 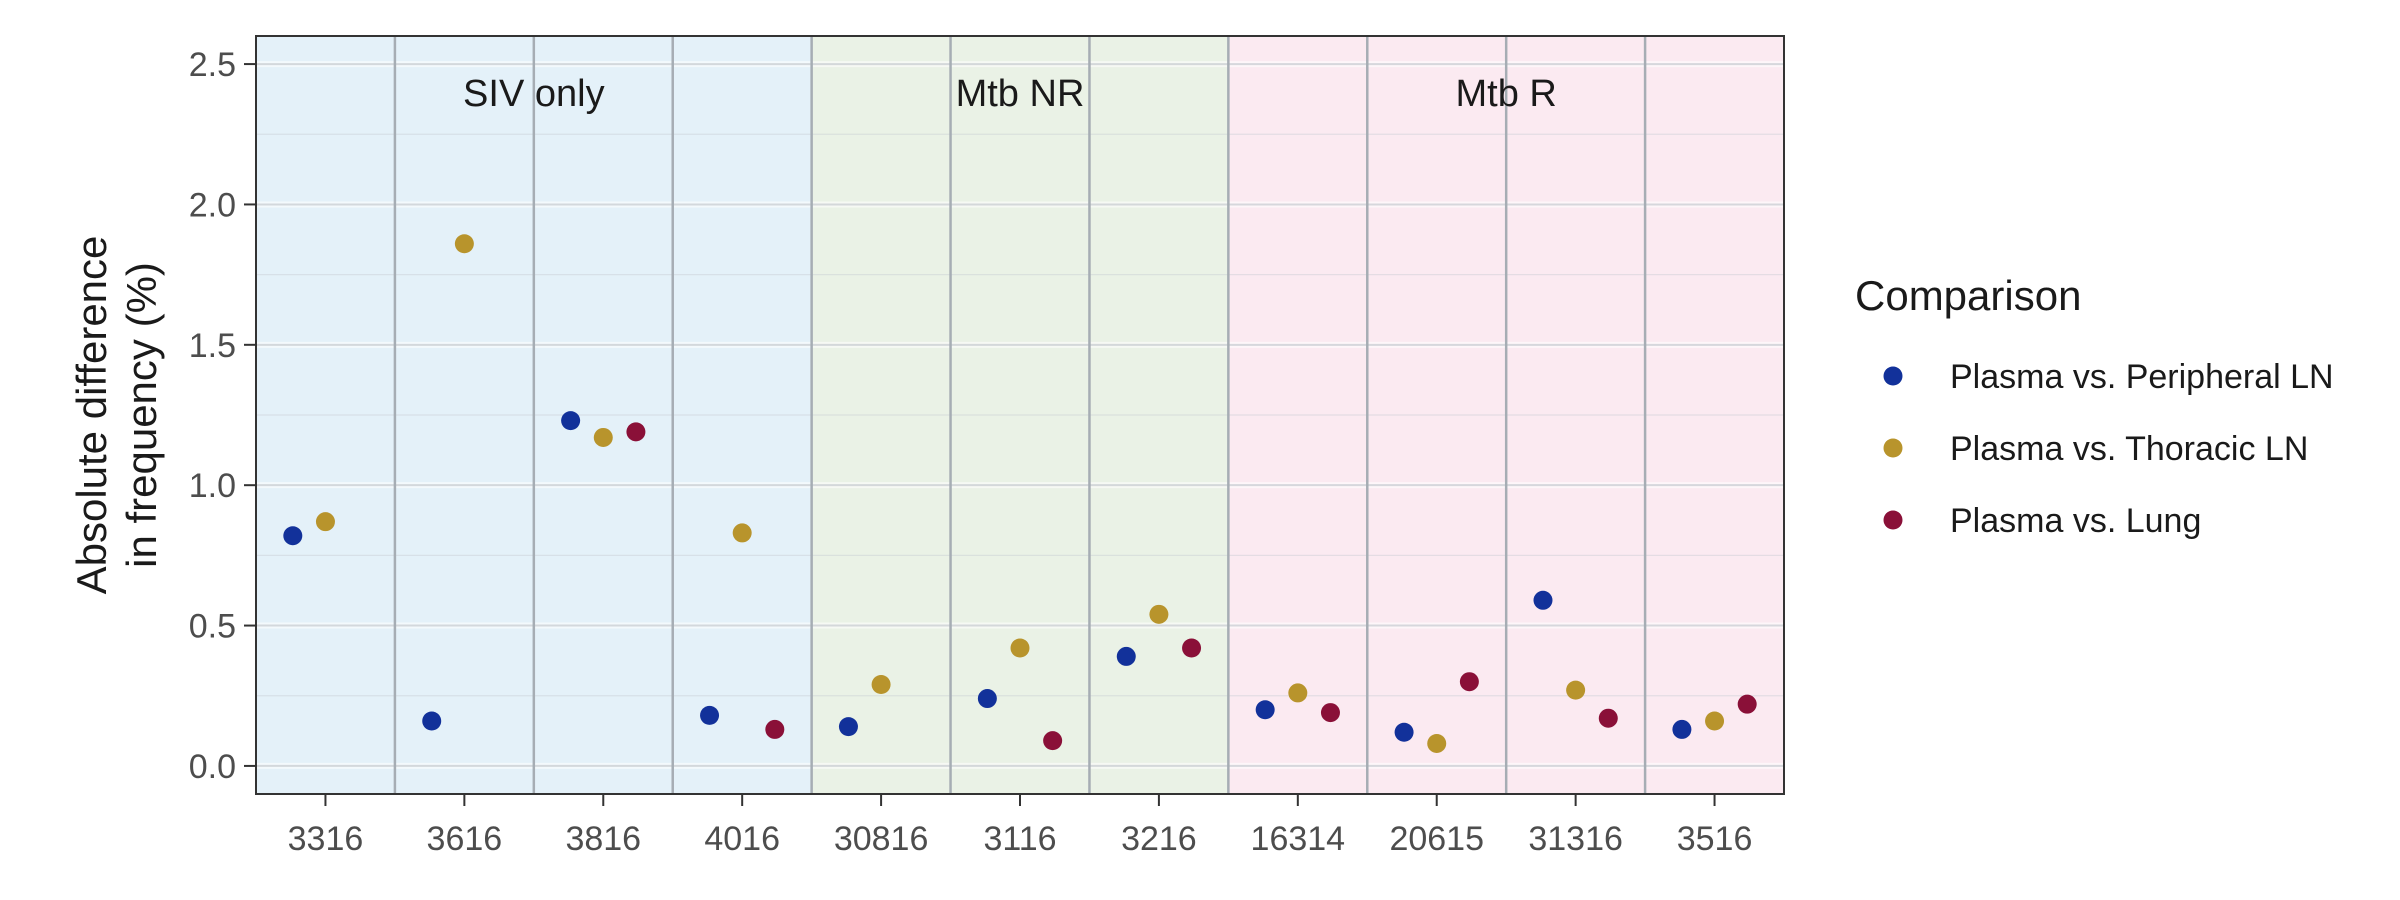 I want to click on x-tick-label: 30816, so click(x=881, y=839).